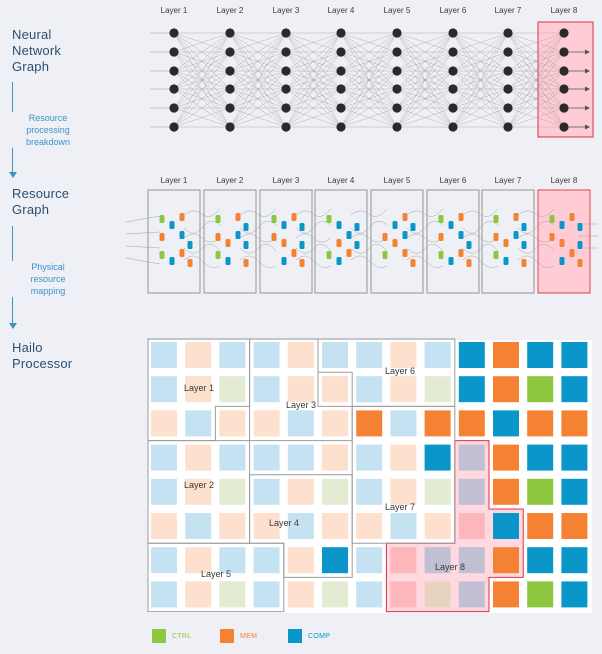  What do you see at coordinates (453, 180) in the screenshot?
I see `resource-layer-label: Layer 6` at bounding box center [453, 180].